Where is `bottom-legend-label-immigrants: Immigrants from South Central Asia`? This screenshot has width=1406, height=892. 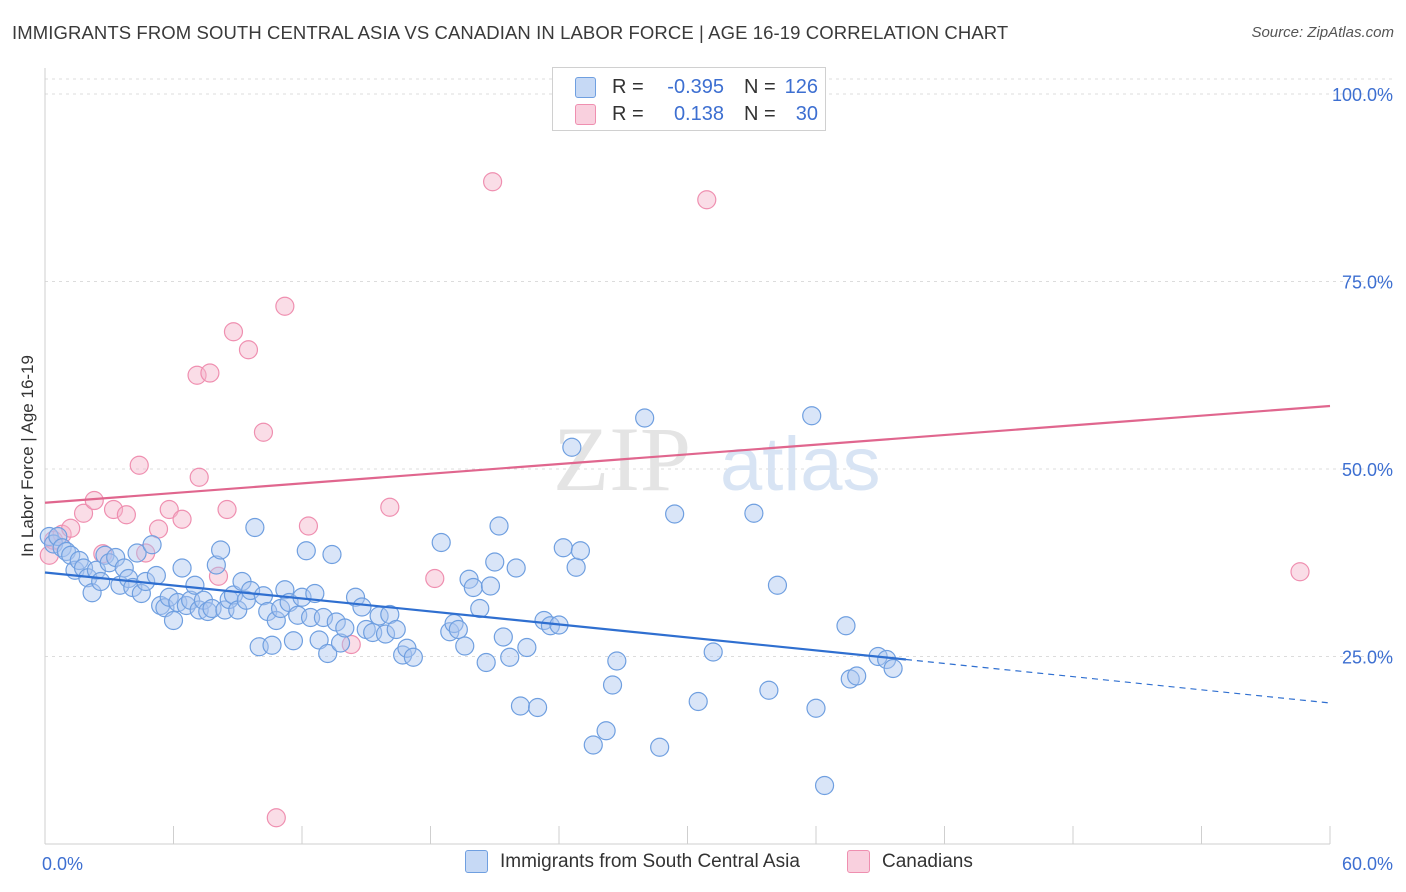 bottom-legend-label-immigrants: Immigrants from South Central Asia is located at coordinates (650, 861).